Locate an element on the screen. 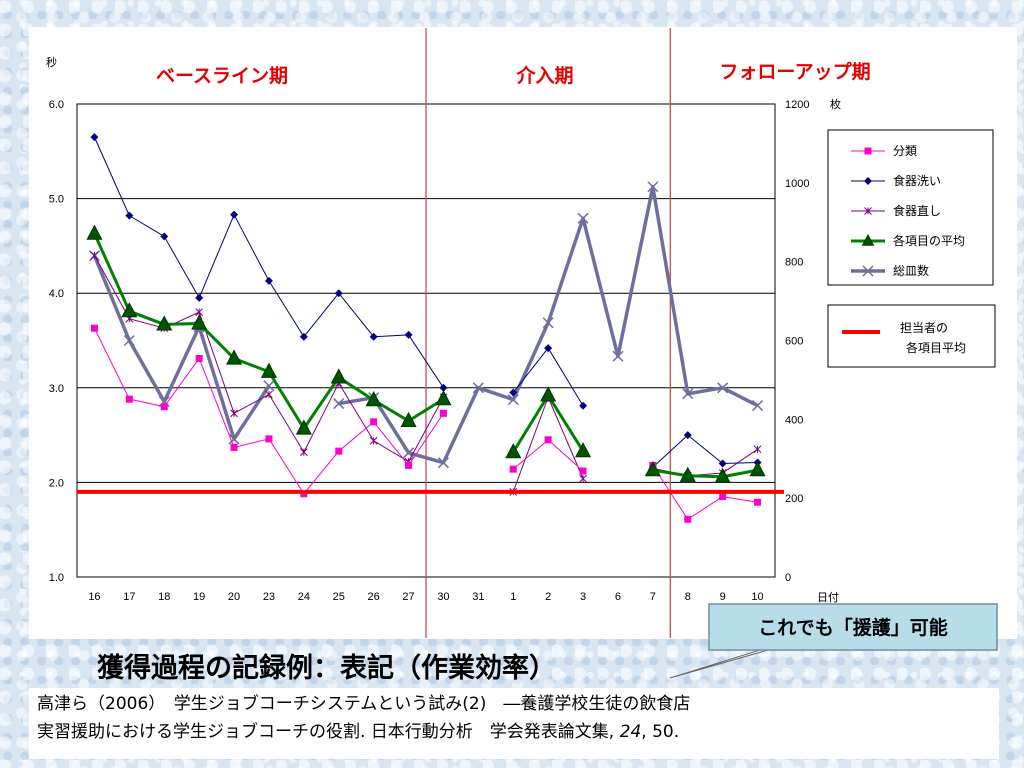 The height and width of the screenshot is (768, 1024). y-tick-label: 5.0 is located at coordinates (56, 200).